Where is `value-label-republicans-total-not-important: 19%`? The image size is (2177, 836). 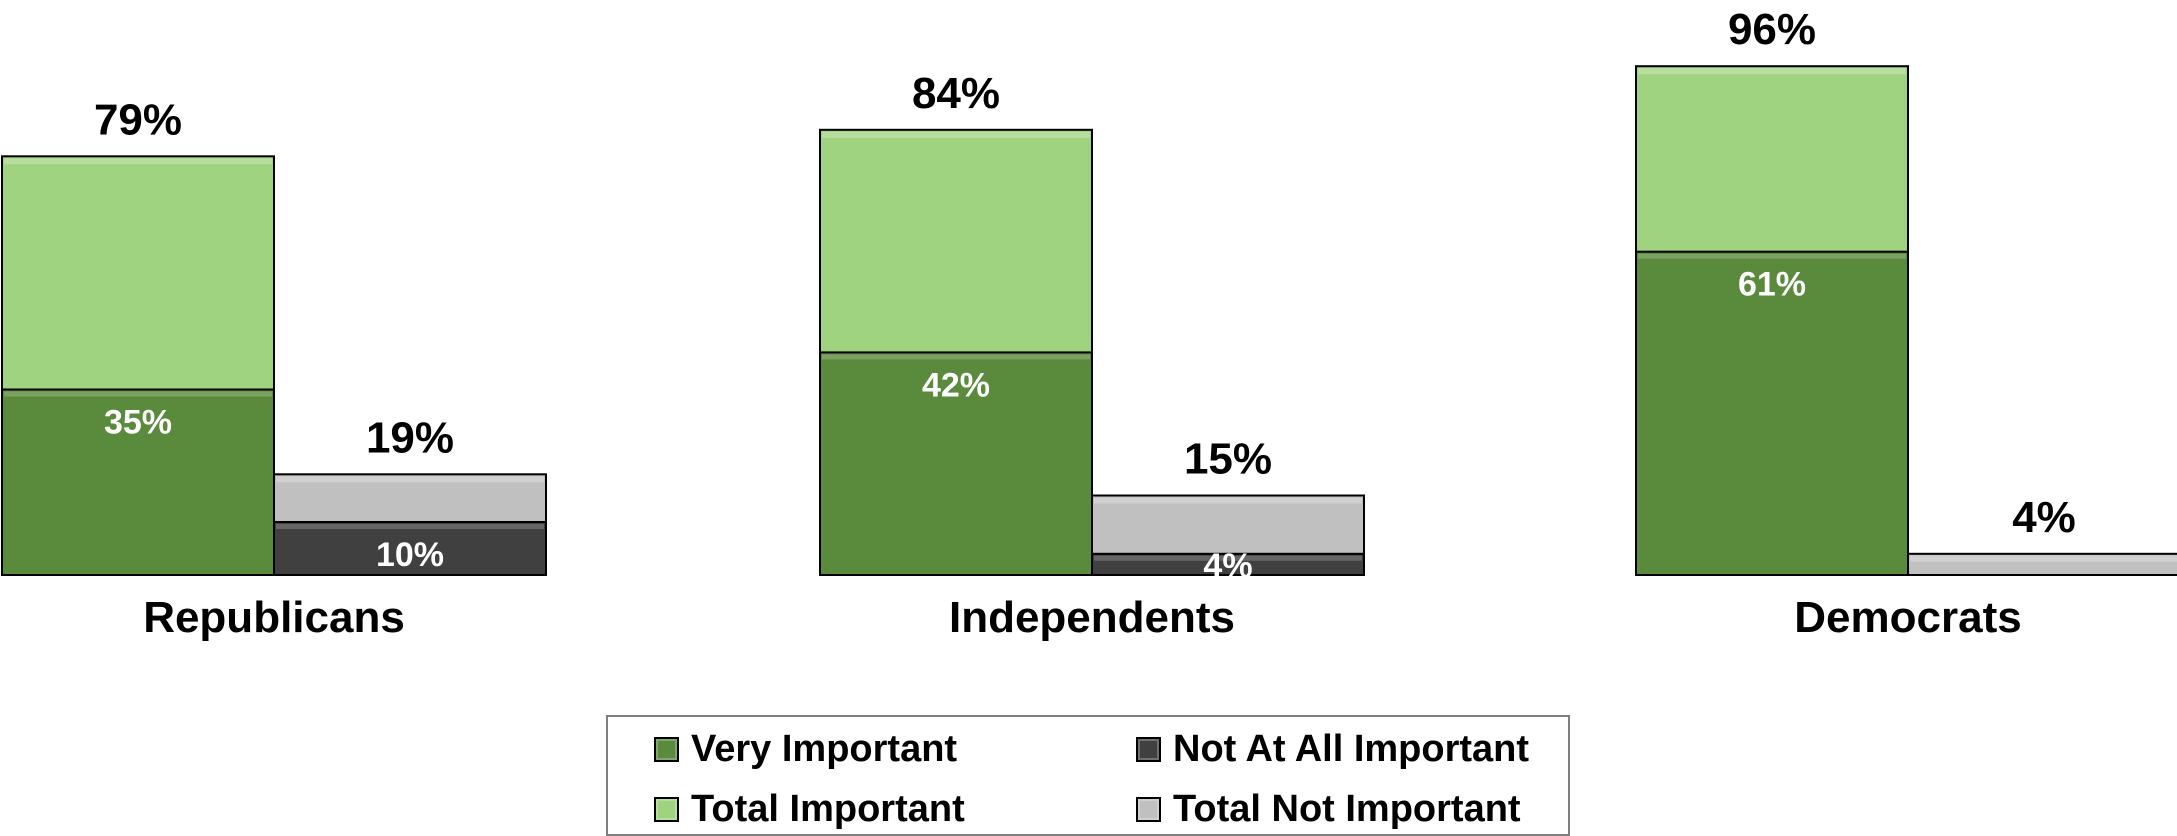
value-label-republicans-total-not-important: 19% is located at coordinates (410, 437).